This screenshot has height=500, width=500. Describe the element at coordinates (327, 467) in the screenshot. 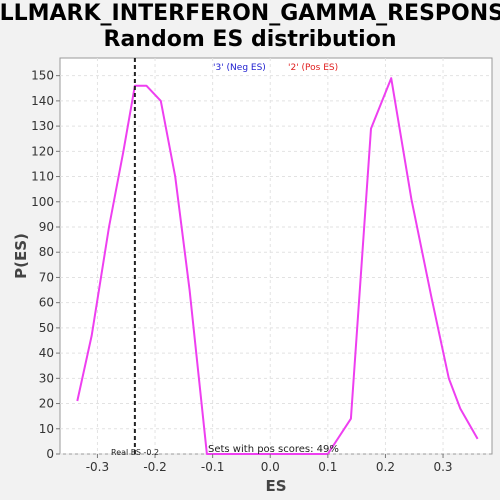

I see `x-tick-label: 0.1` at that location.